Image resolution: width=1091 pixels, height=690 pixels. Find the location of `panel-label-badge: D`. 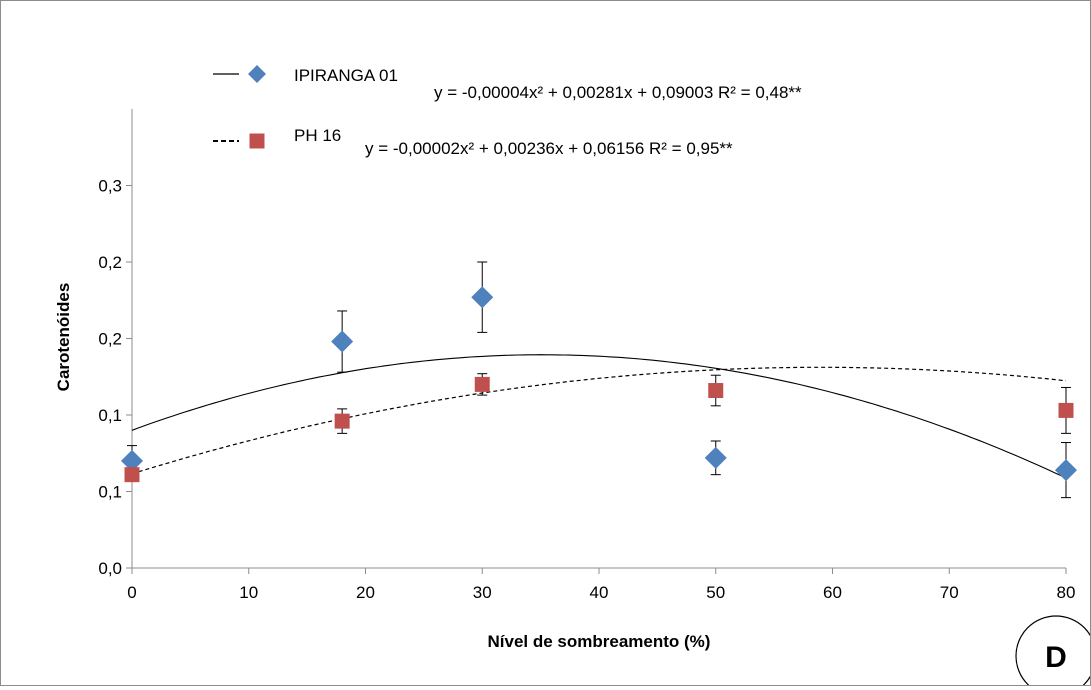

panel-label-badge: D is located at coordinates (1053, 652).